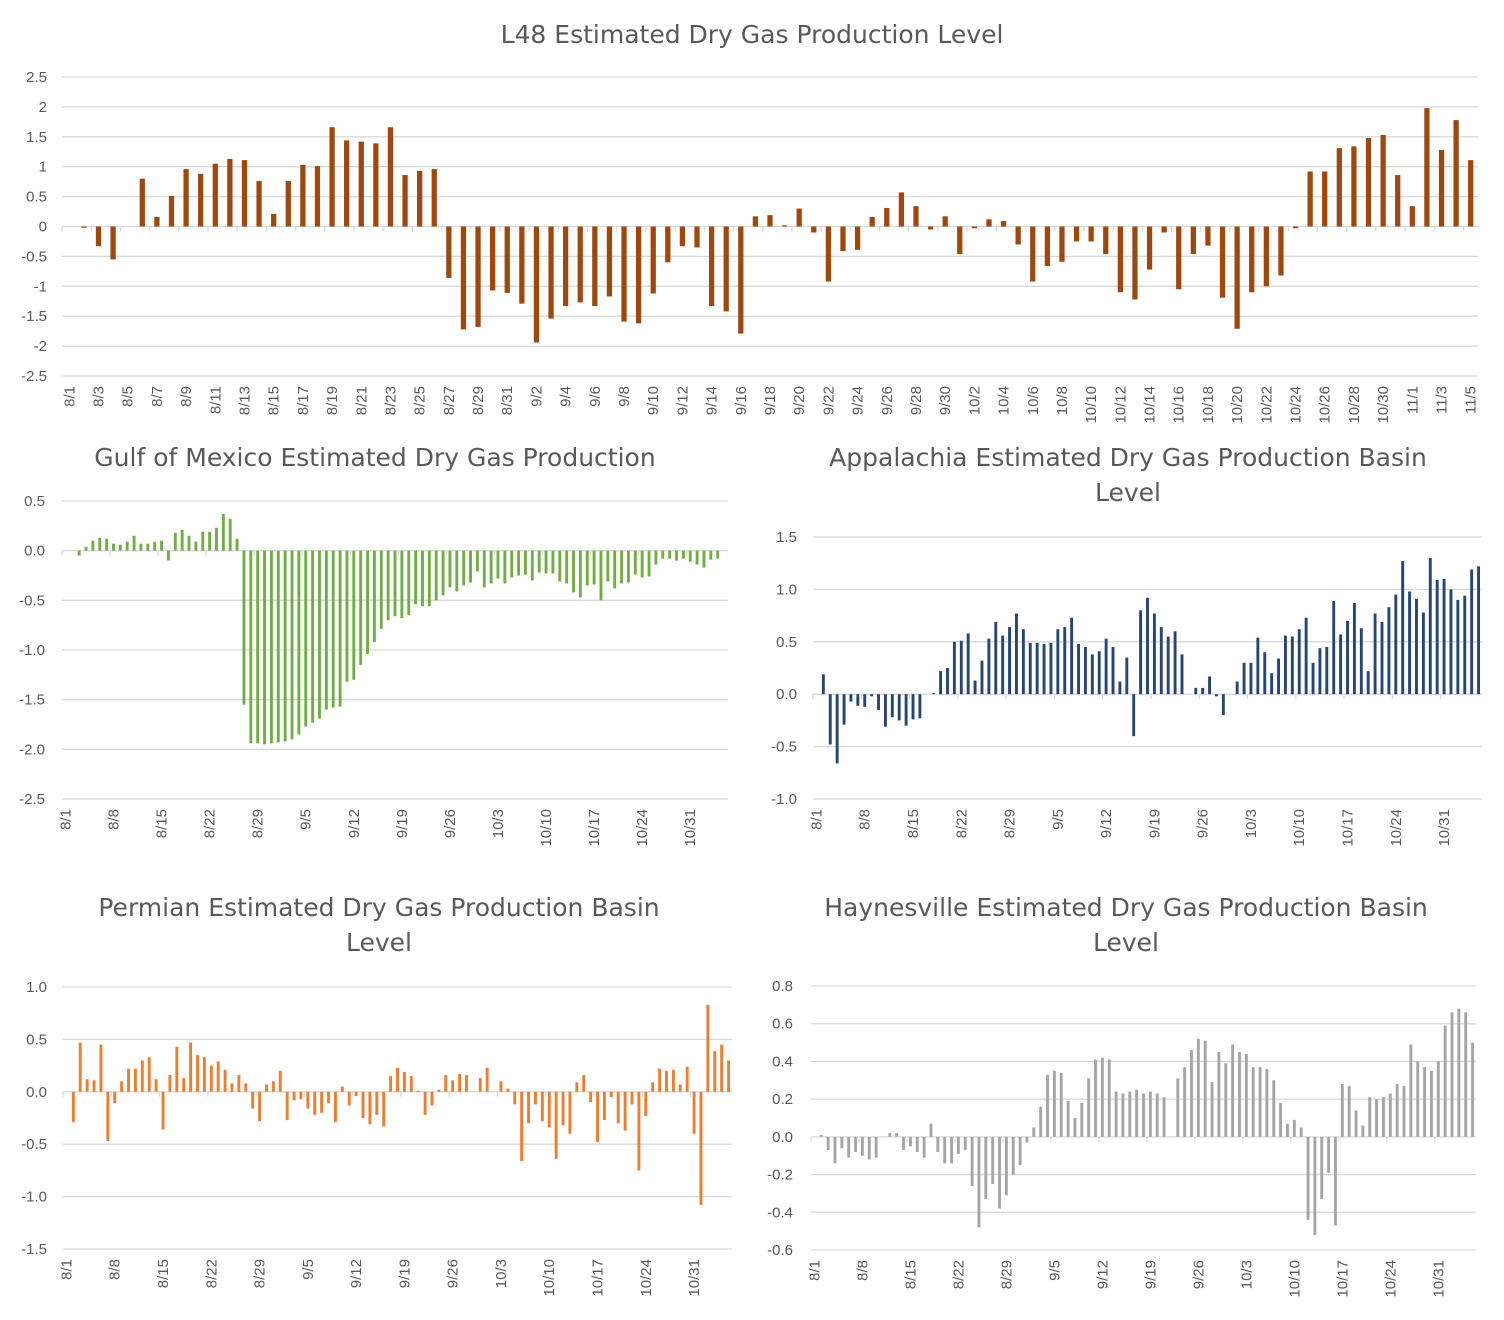 This screenshot has width=1504, height=1320. Describe the element at coordinates (501, 1273) in the screenshot. I see `x-tick-label: 10/3` at that location.